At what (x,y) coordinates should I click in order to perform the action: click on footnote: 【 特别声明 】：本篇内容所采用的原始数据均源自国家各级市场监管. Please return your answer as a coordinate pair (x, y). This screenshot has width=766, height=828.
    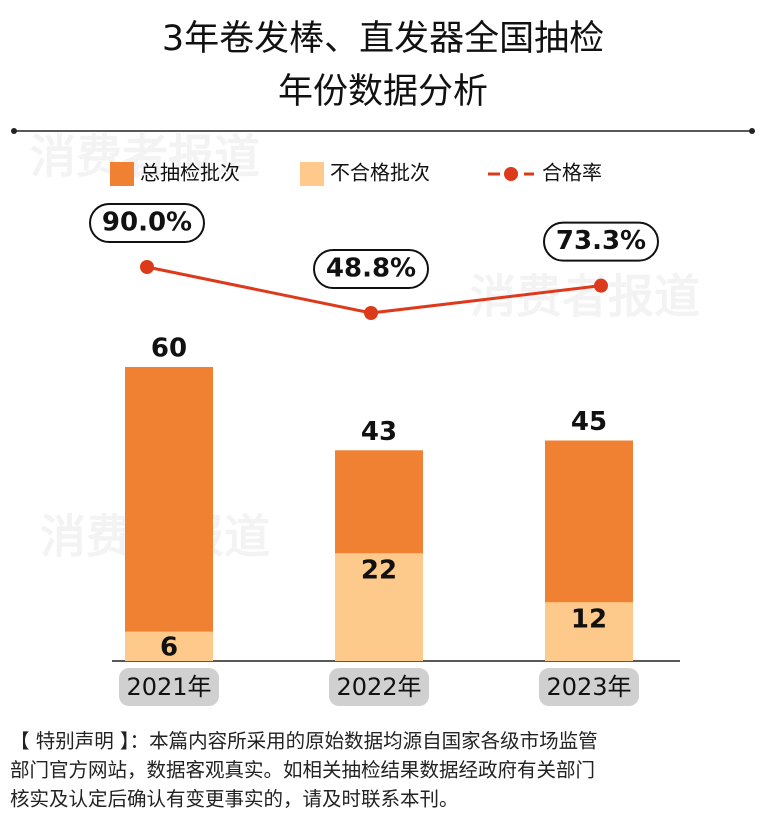
    Looking at the image, I should click on (304, 741).